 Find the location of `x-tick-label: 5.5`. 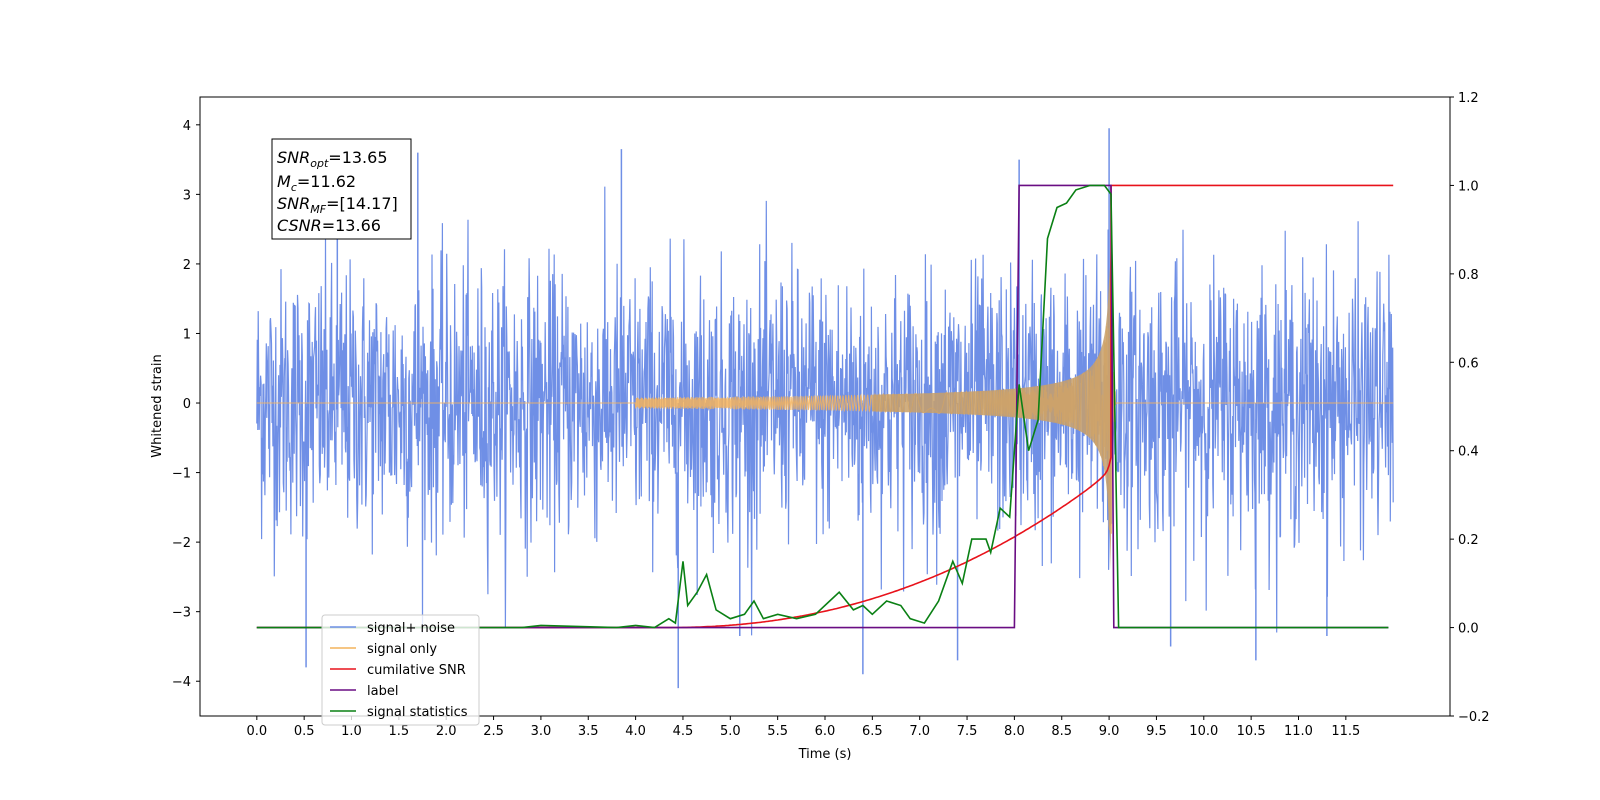

x-tick-label: 5.5 is located at coordinates (777, 731).